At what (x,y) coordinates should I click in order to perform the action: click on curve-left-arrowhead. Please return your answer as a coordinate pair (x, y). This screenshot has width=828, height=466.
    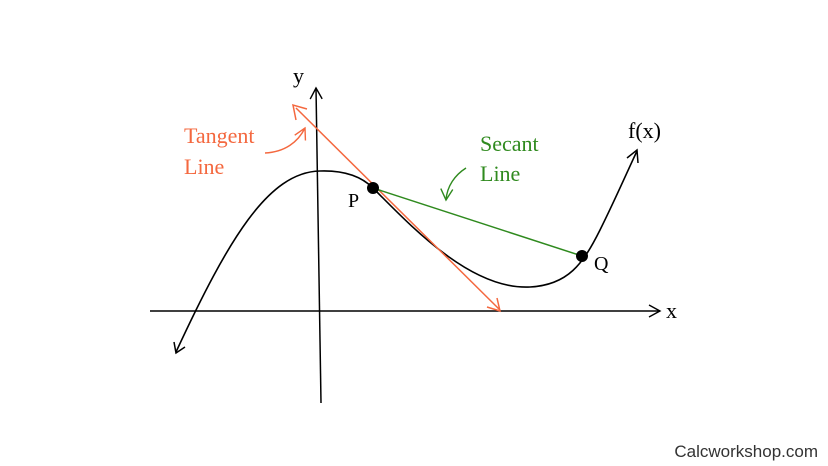
    Looking at the image, I should click on (179, 348).